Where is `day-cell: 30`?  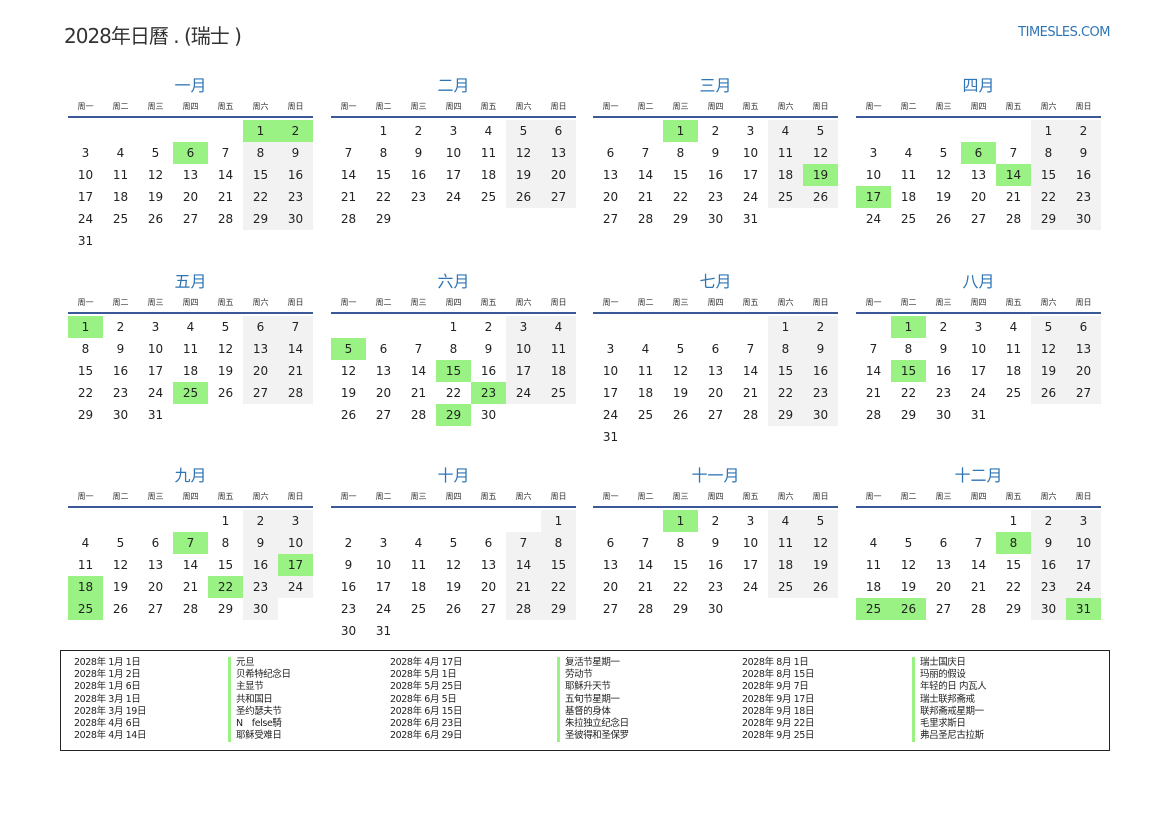
day-cell: 30 is located at coordinates (295, 219).